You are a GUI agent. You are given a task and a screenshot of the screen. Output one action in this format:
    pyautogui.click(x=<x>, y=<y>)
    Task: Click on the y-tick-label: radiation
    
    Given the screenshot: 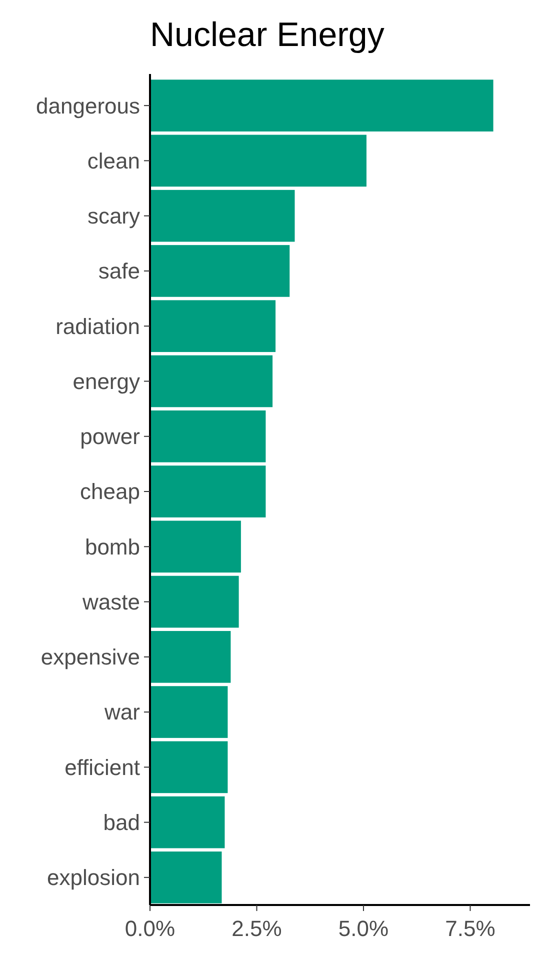 What is the action you would take?
    pyautogui.click(x=98, y=326)
    